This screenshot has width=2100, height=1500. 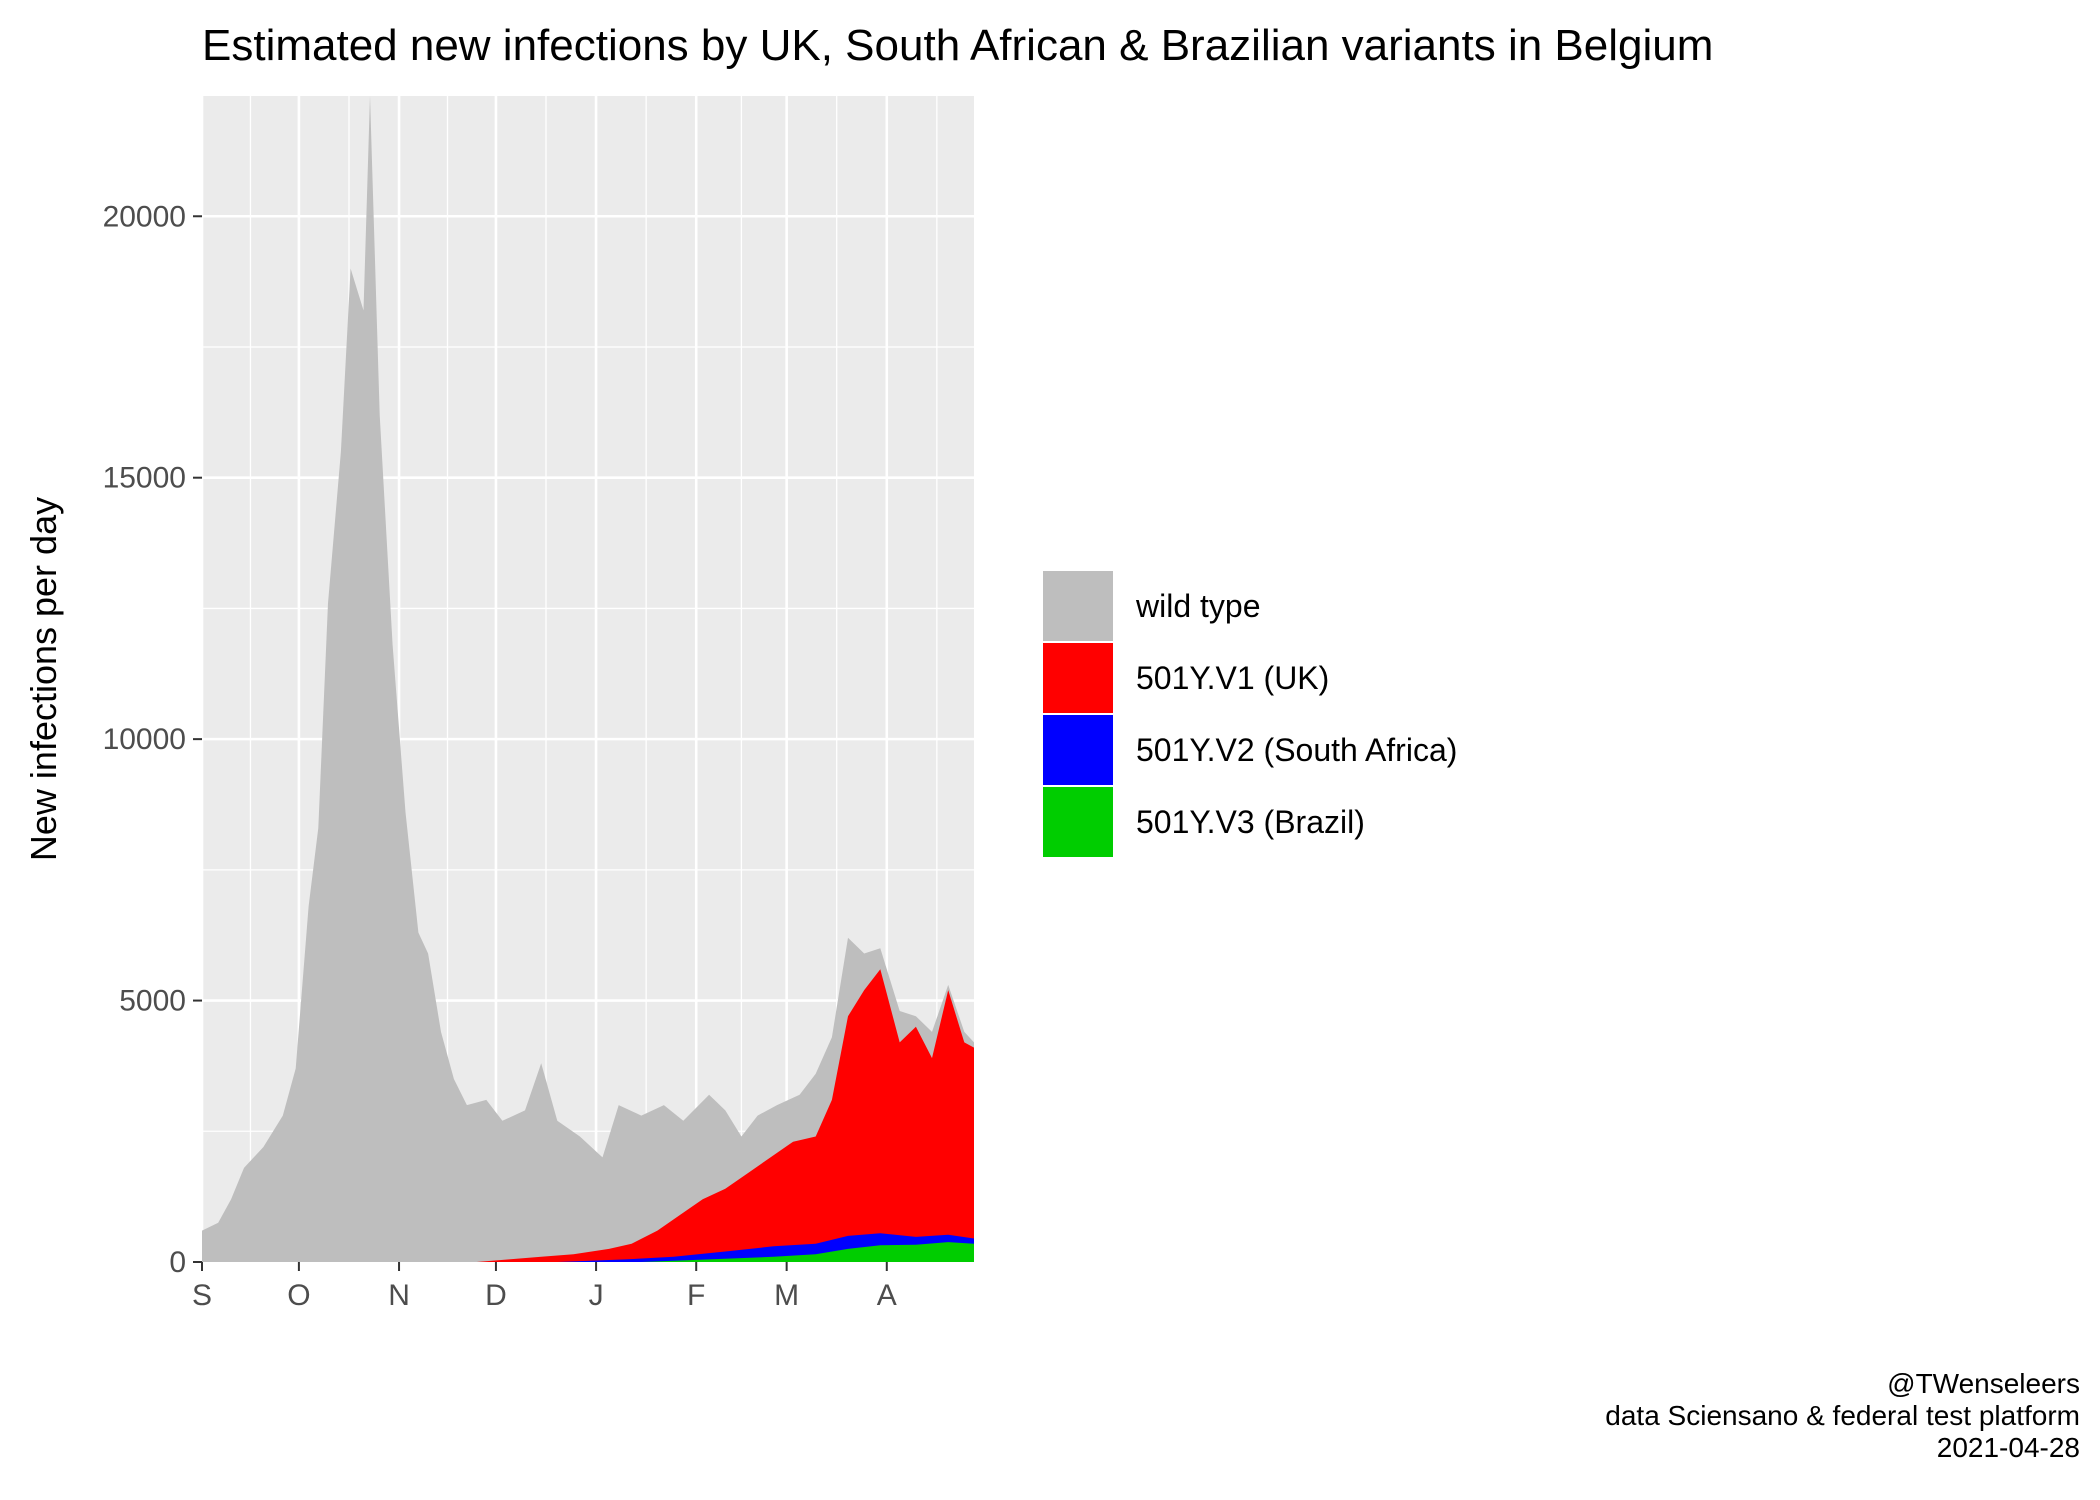 What do you see at coordinates (1296, 750) in the screenshot?
I see `legend-label-501y-v2-south-africa: 501Y.V2 (South Africa)` at bounding box center [1296, 750].